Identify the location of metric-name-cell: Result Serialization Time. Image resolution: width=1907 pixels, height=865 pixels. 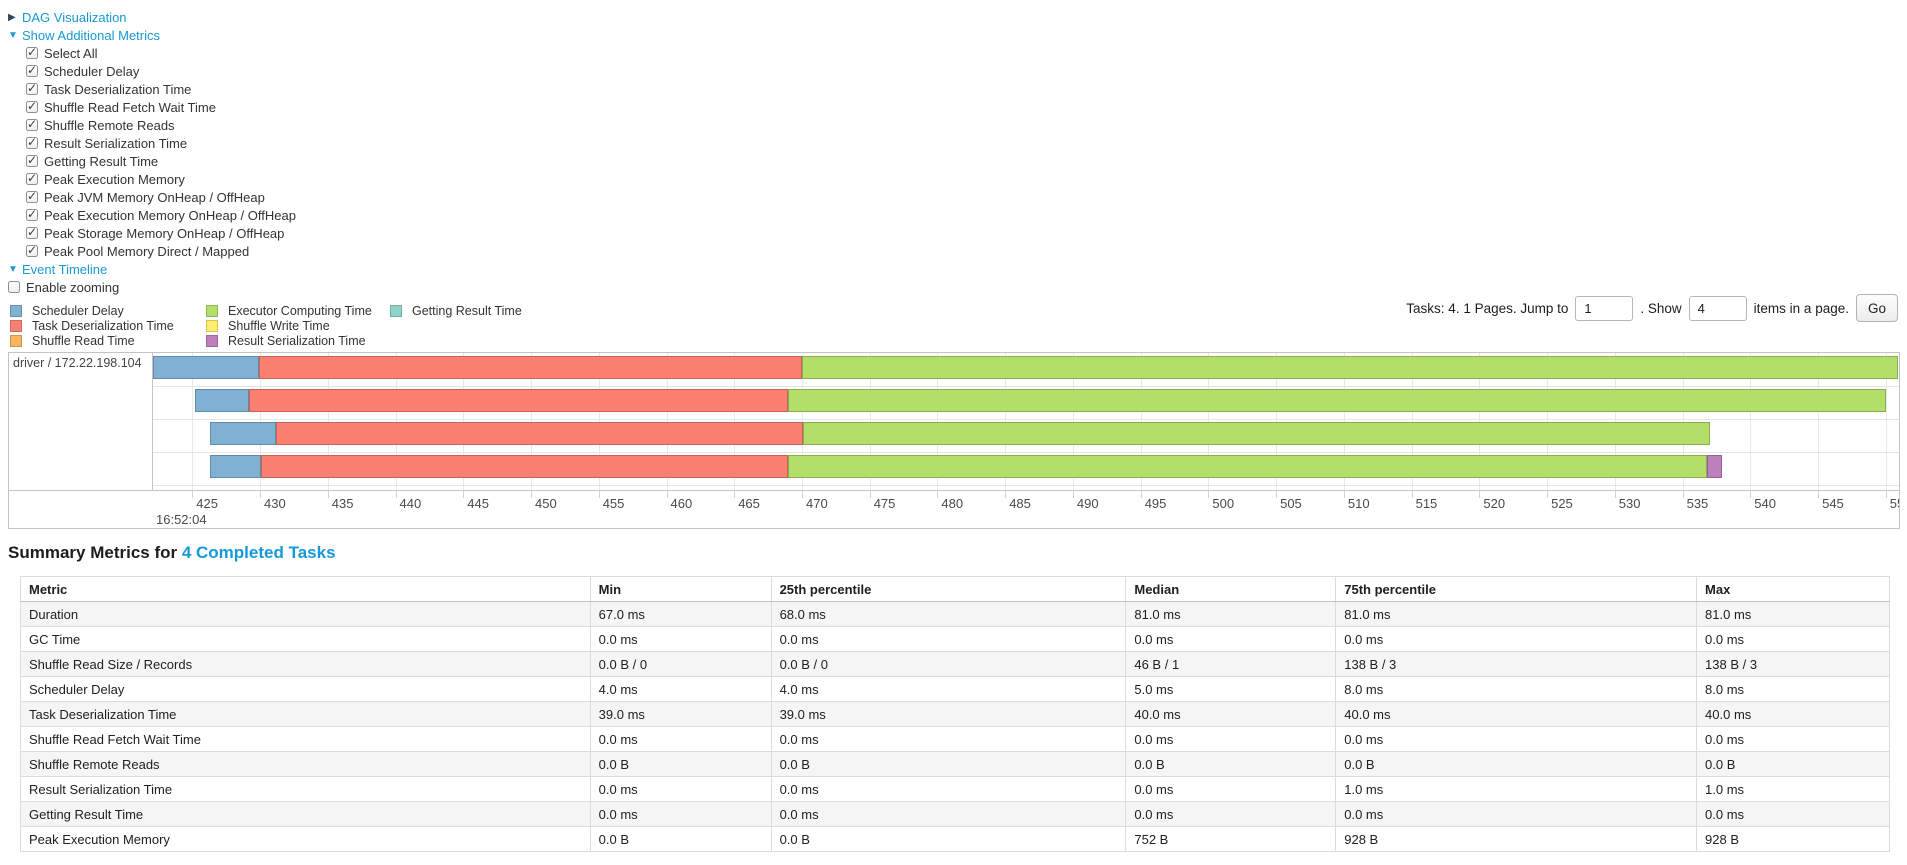
(305, 789).